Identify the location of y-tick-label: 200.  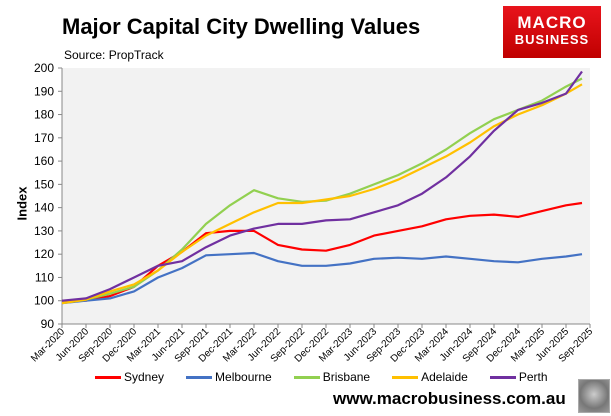
(44, 68).